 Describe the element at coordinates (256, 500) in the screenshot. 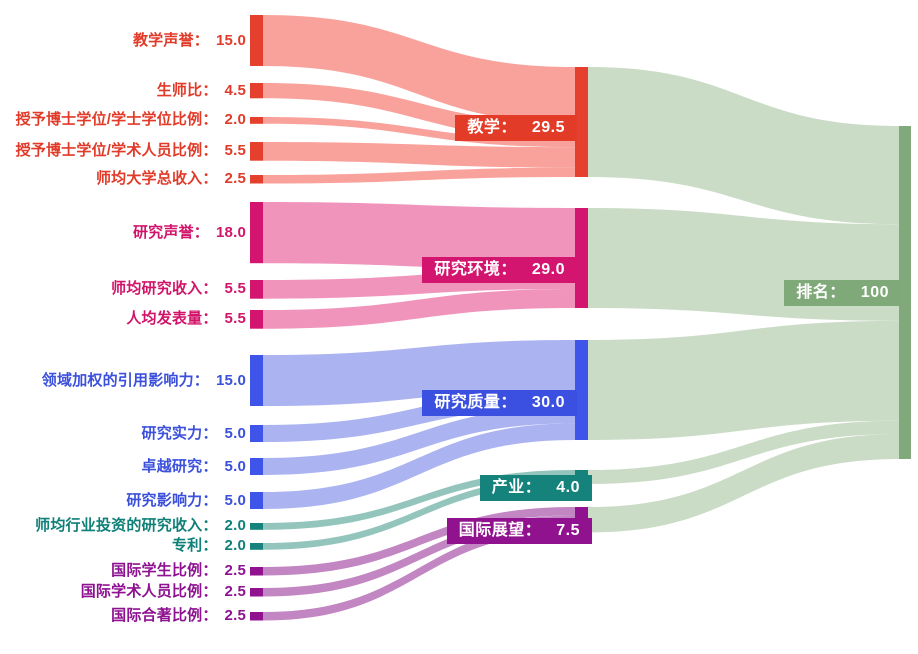

I see `node-q_inf` at that location.